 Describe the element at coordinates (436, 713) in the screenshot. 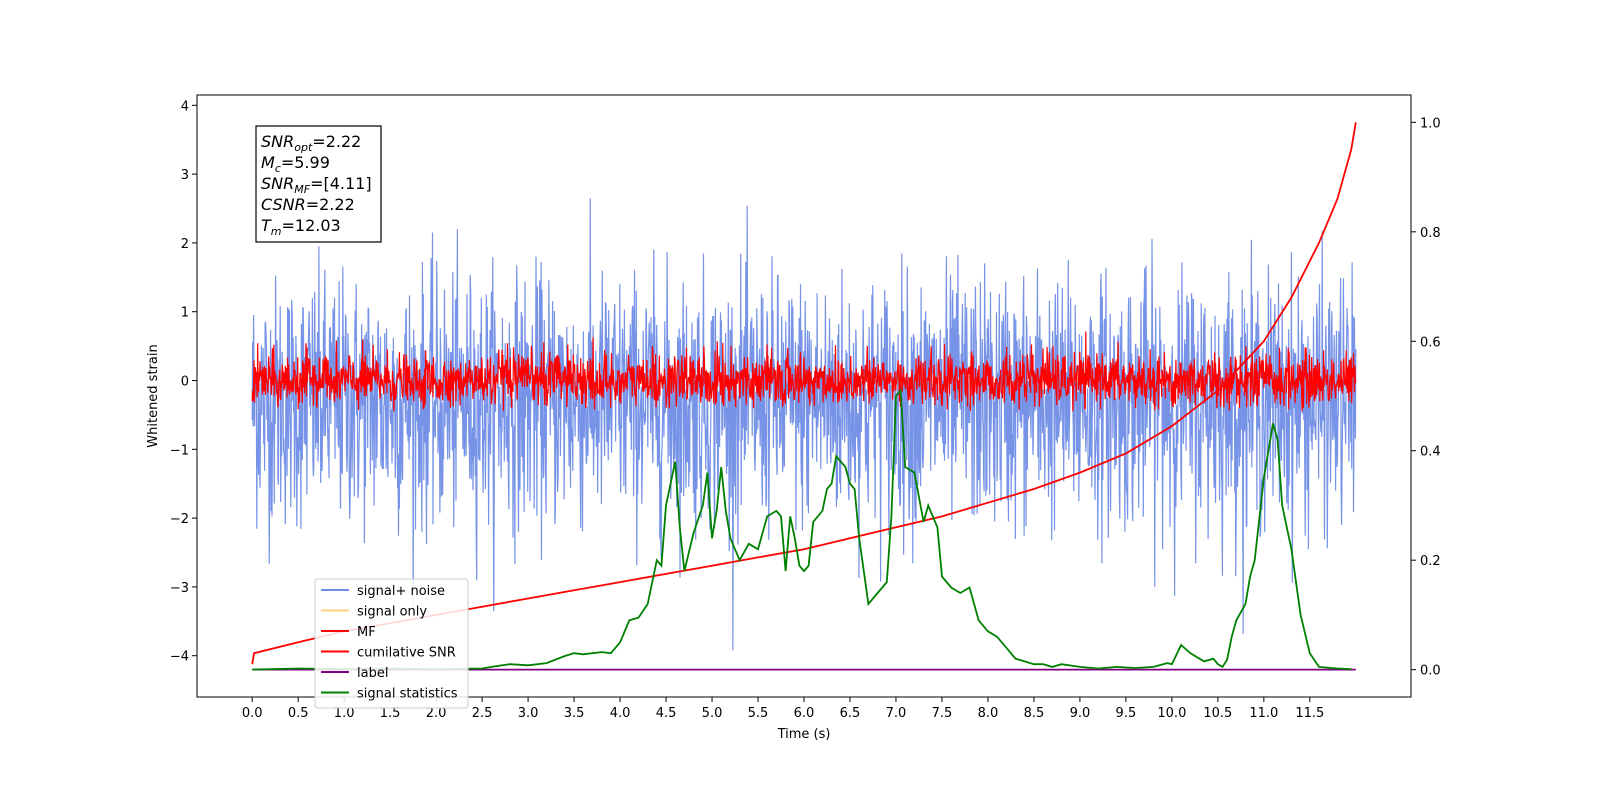

I see `x-tick-label: 2.0` at that location.